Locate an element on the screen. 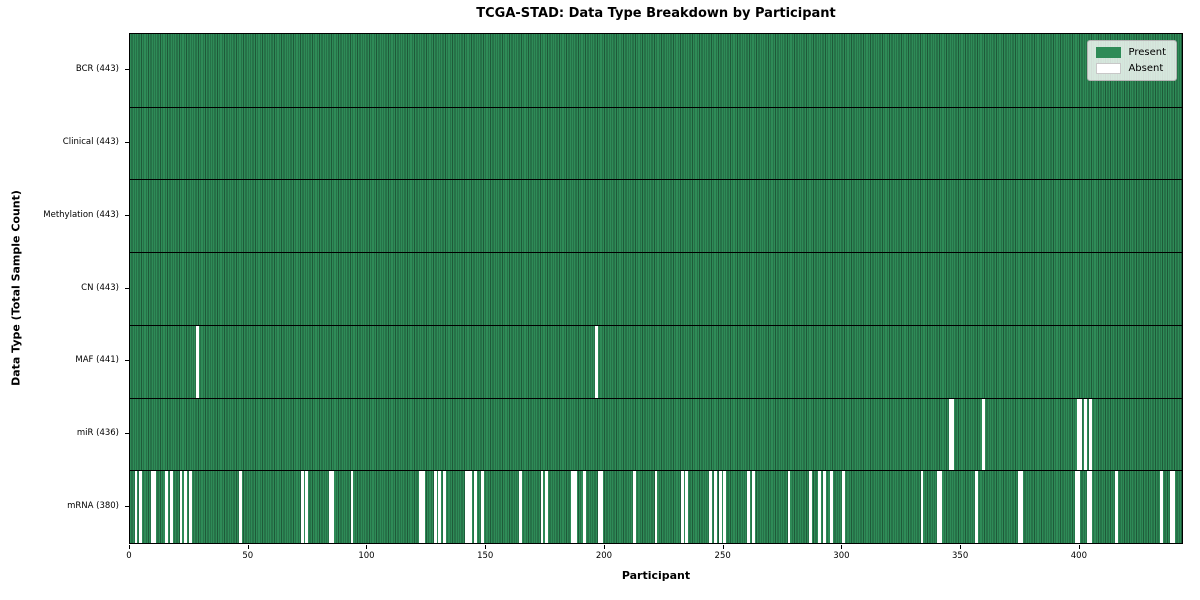 The image size is (1200, 600). legend-swatch-present-icon is located at coordinates (1109, 52).